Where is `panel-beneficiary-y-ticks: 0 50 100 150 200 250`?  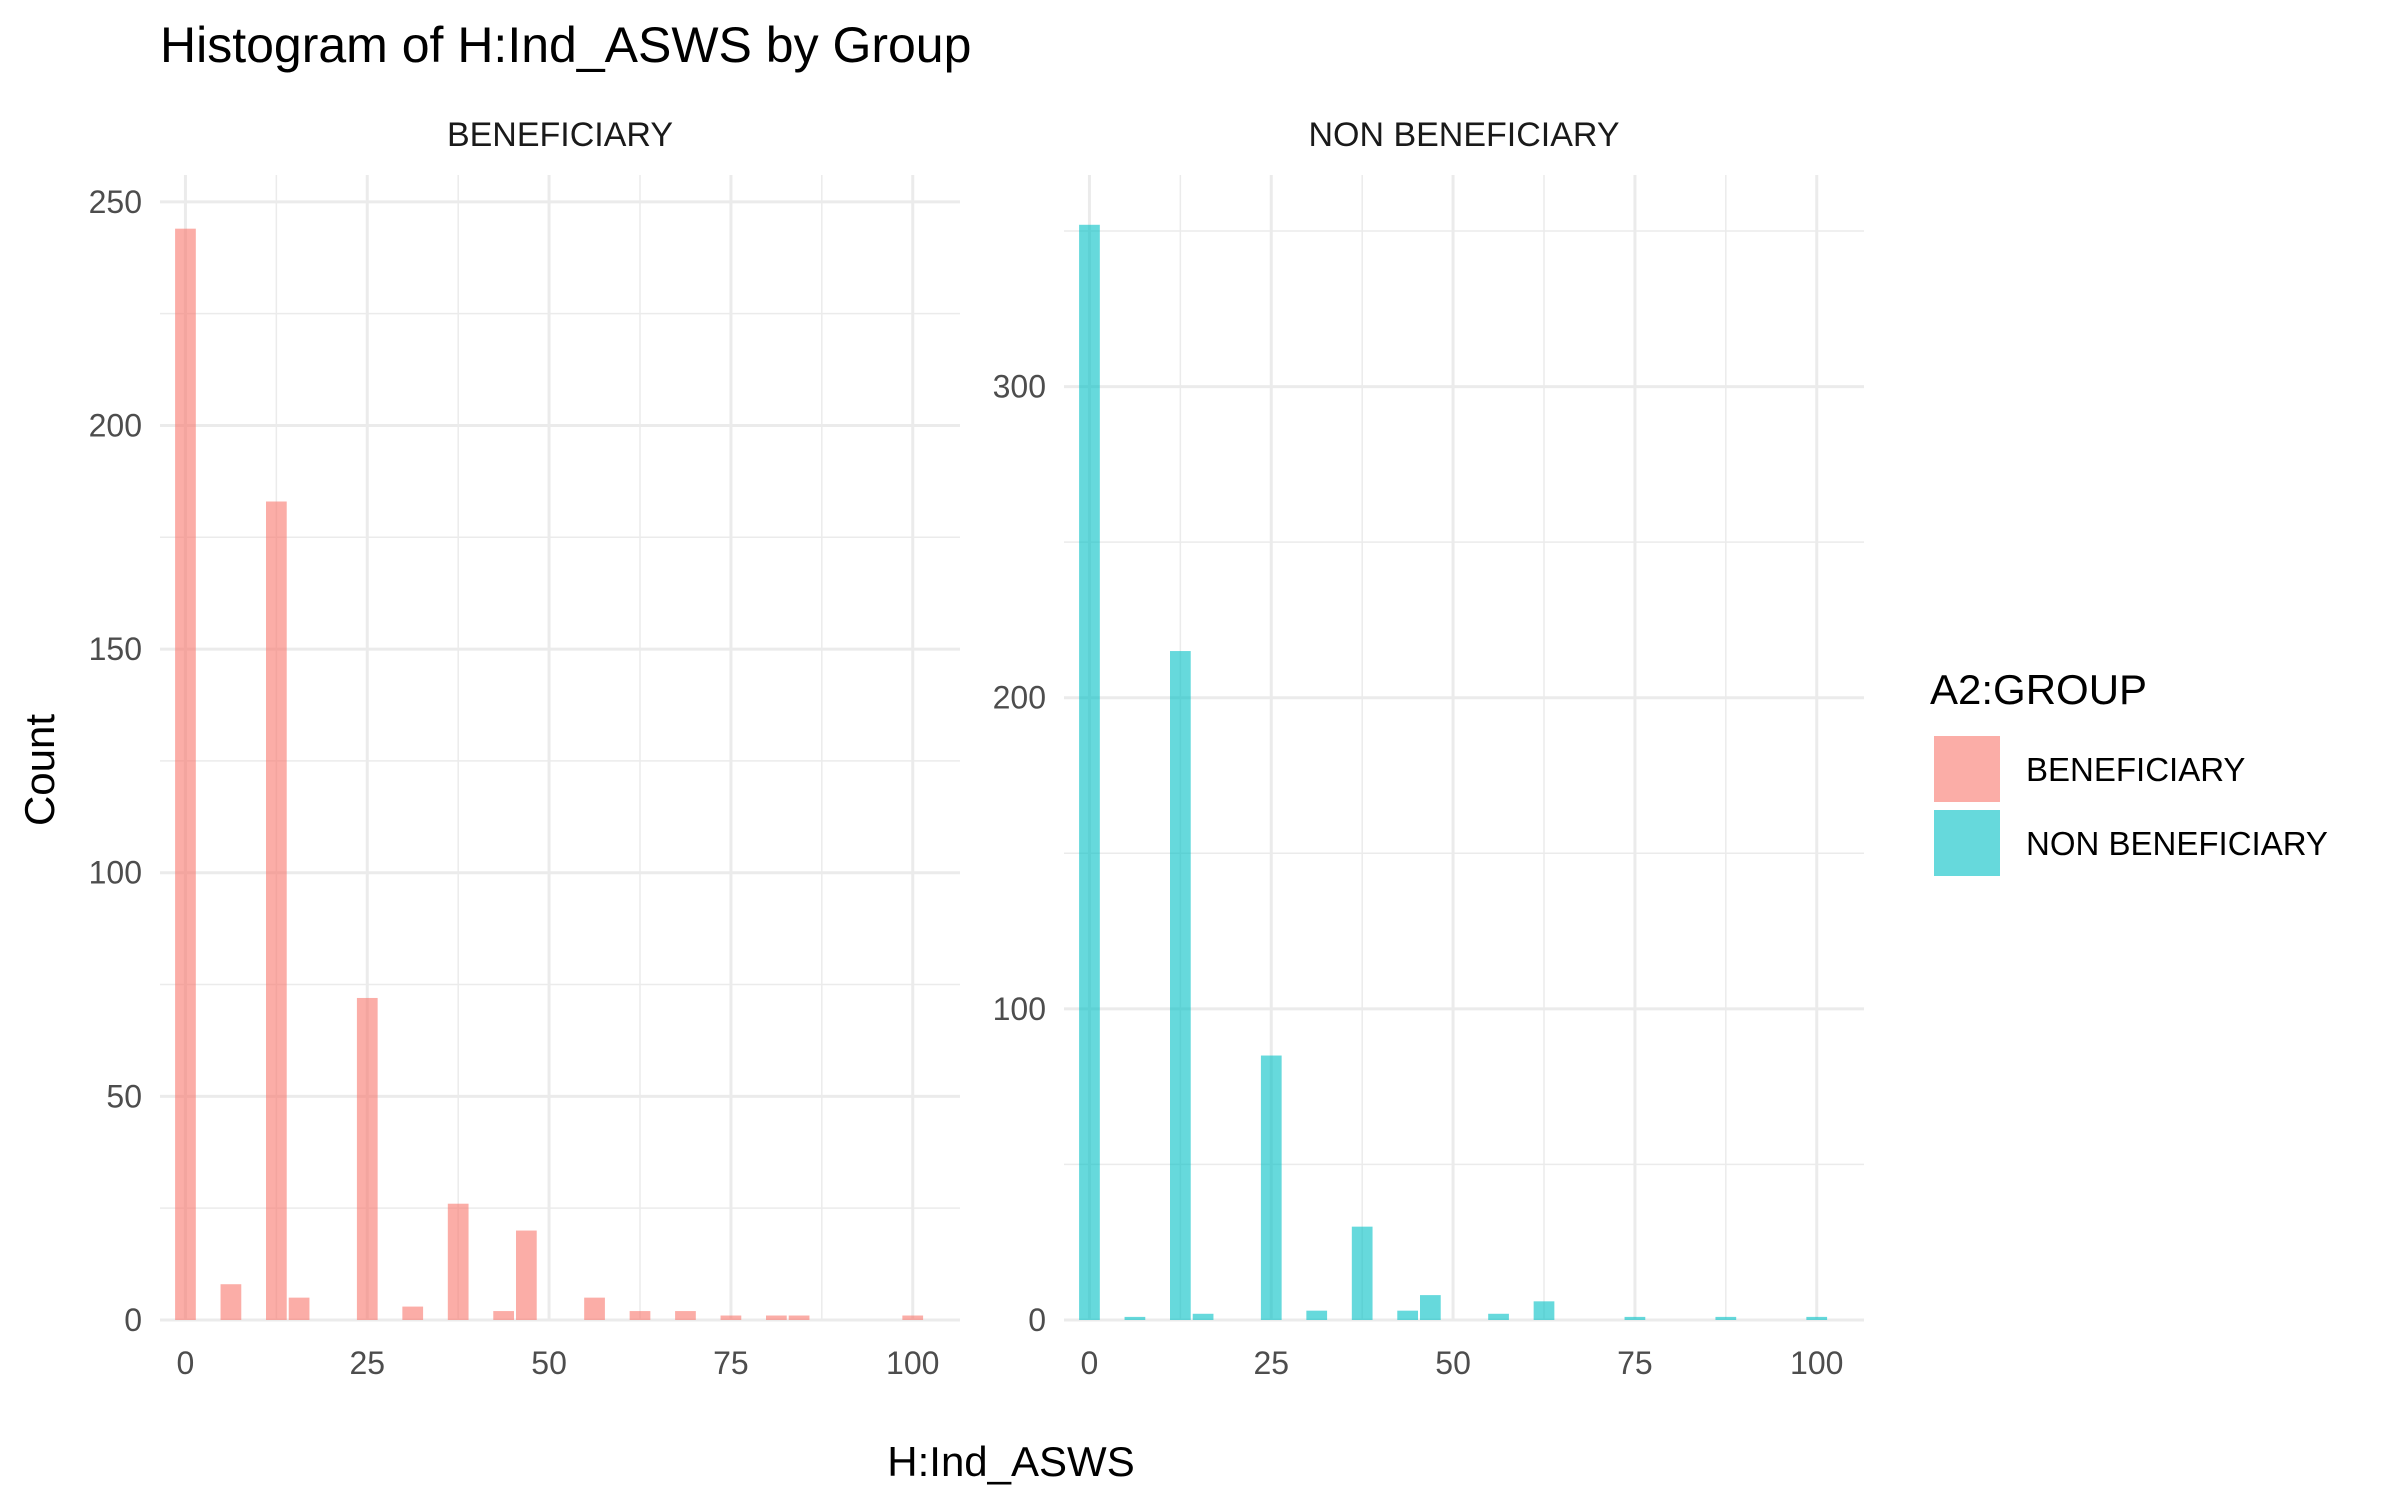
panel-beneficiary-y-ticks: 0 50 100 150 200 250 is located at coordinates (115, 761).